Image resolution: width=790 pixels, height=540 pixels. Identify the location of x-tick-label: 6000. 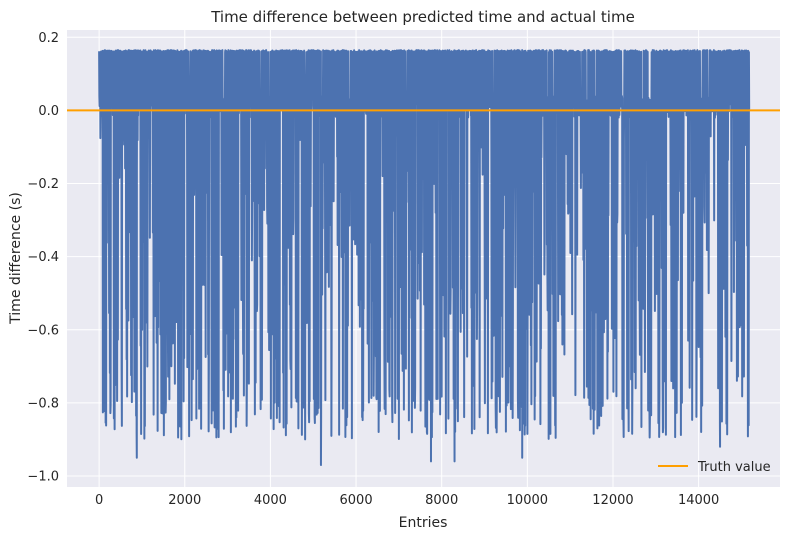
(356, 500).